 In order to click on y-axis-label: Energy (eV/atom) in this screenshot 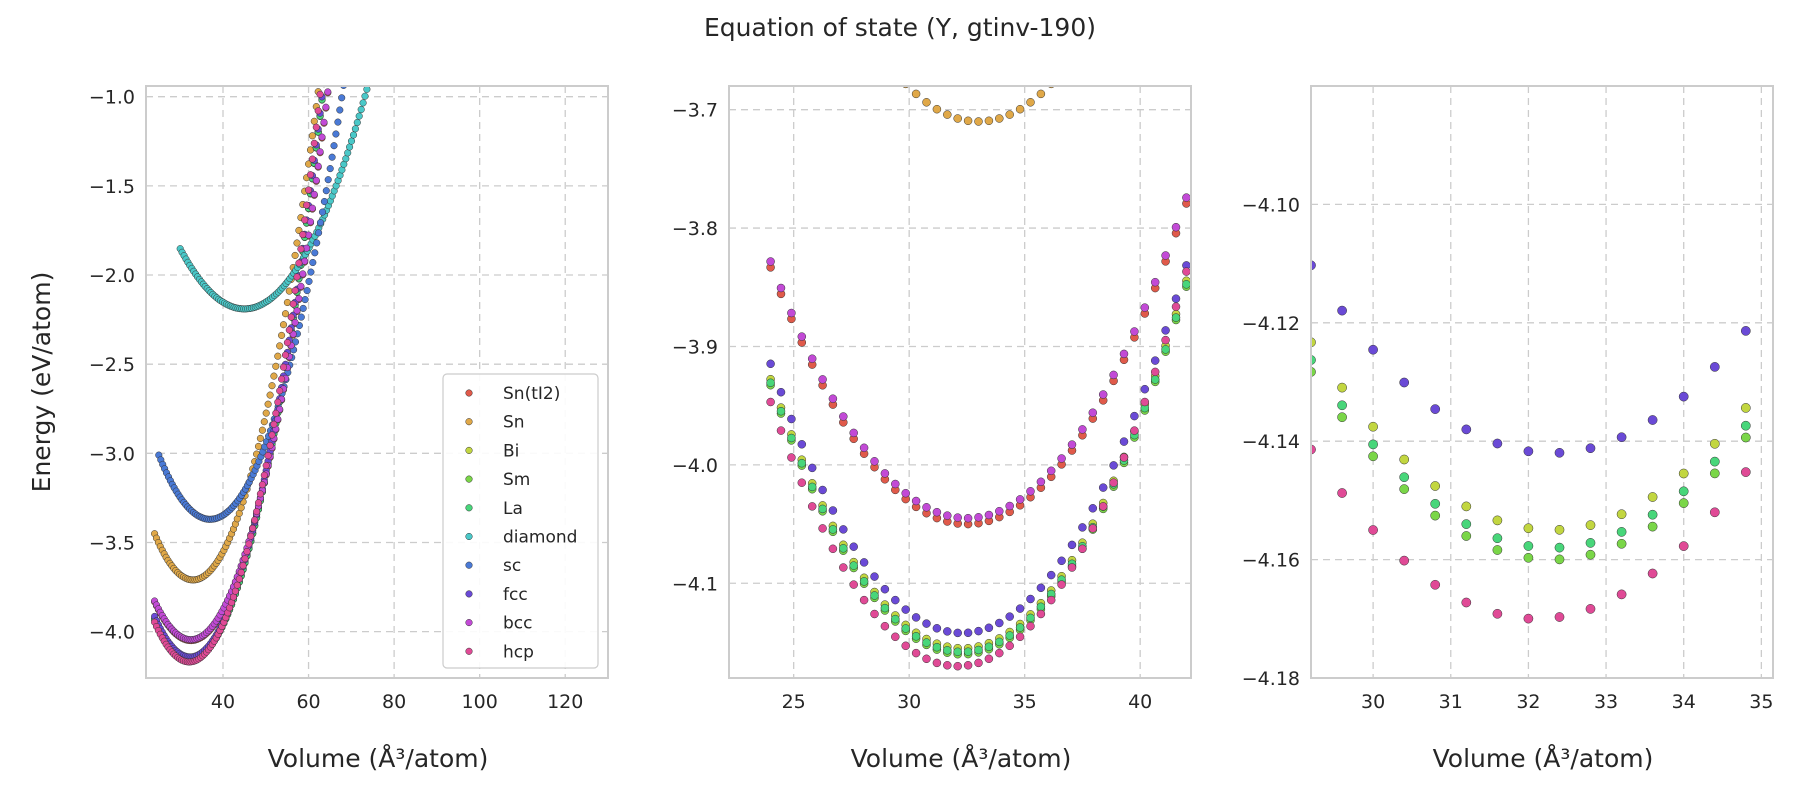, I will do `click(41, 382)`.